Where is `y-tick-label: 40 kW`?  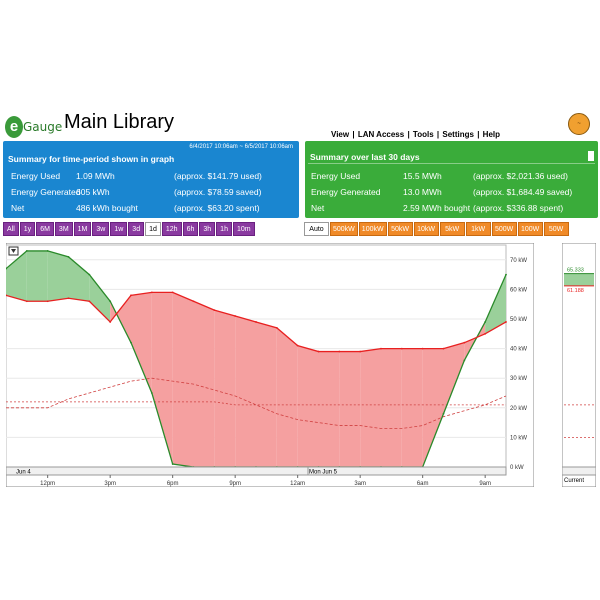 y-tick-label: 40 kW is located at coordinates (518, 350).